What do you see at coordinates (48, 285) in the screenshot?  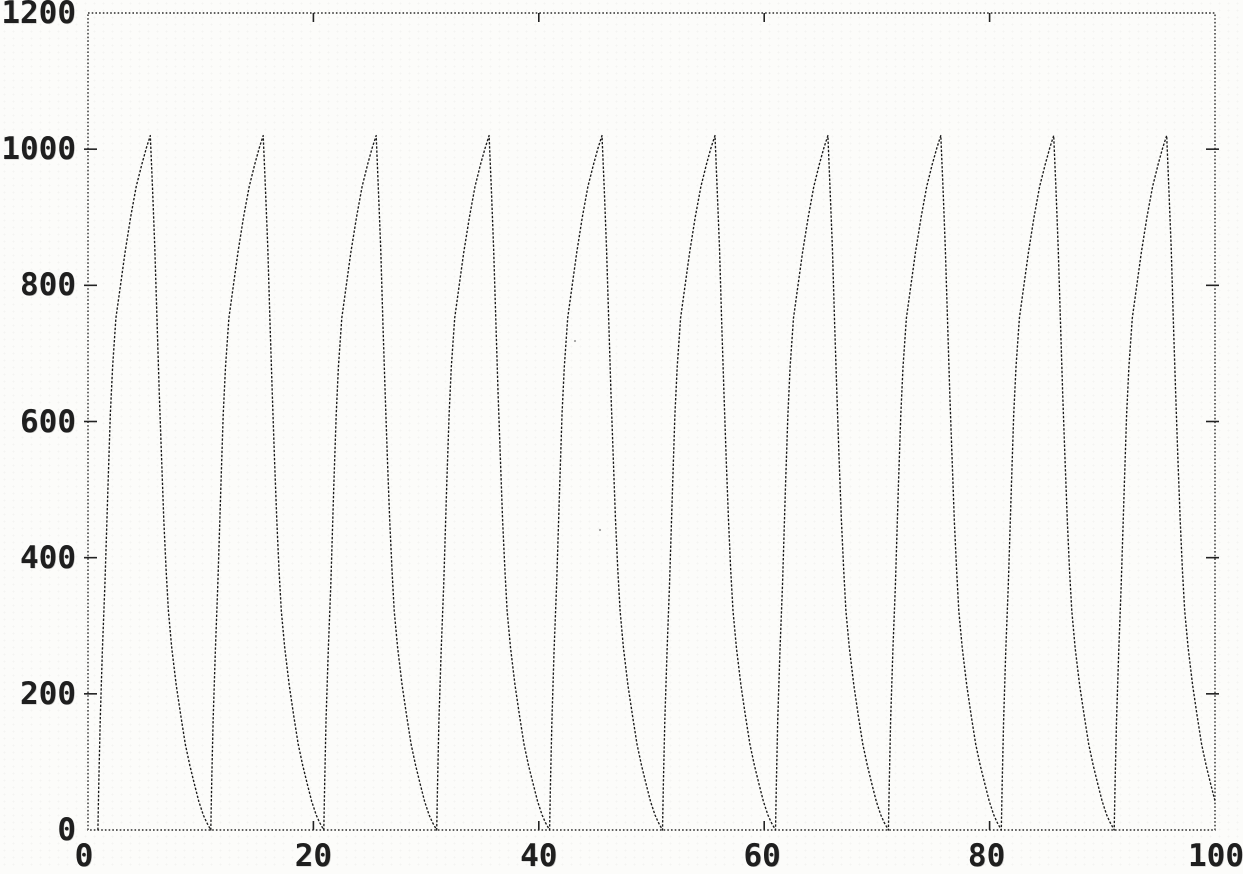 I see `y-tick-label-800: 800` at bounding box center [48, 285].